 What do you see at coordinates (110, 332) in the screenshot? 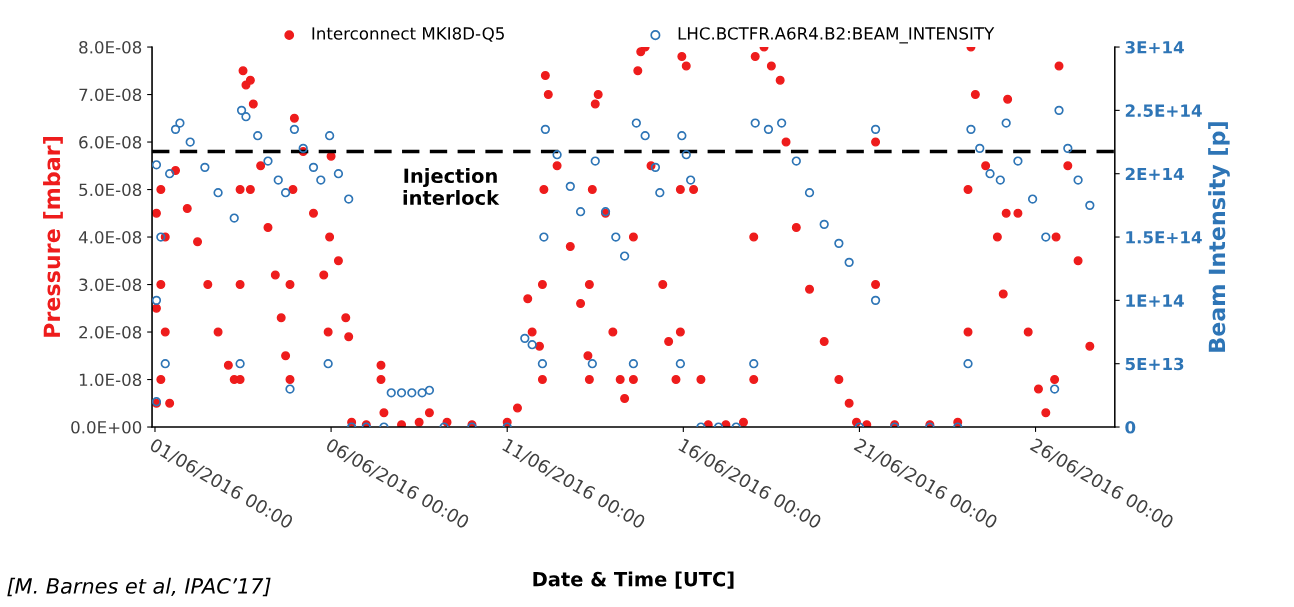
I see `y-tick-label: 2.0E-08` at bounding box center [110, 332].